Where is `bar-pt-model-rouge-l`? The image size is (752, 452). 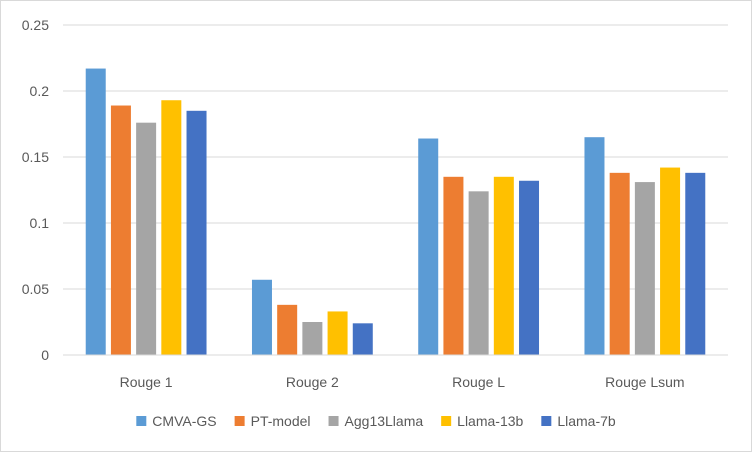 bar-pt-model-rouge-l is located at coordinates (453, 265).